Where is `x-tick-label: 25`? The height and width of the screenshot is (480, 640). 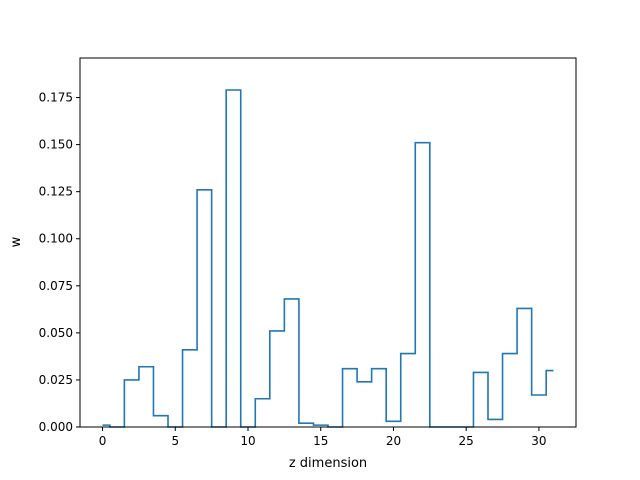 x-tick-label: 25 is located at coordinates (466, 441).